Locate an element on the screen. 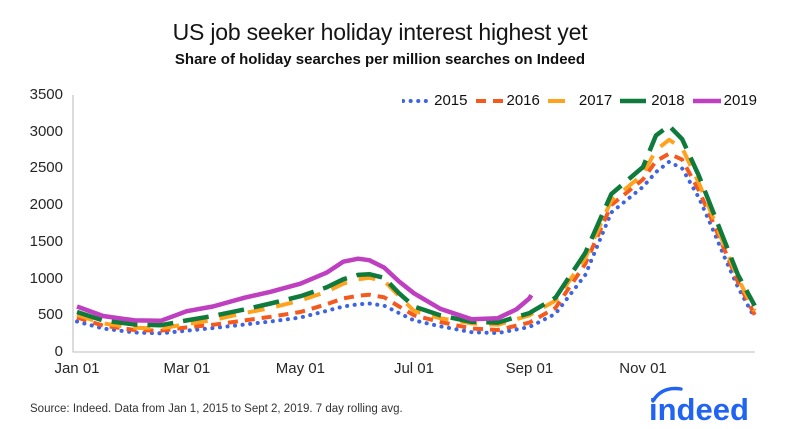 The height and width of the screenshot is (429, 789). legend-item-2016: 2016 is located at coordinates (507, 100).